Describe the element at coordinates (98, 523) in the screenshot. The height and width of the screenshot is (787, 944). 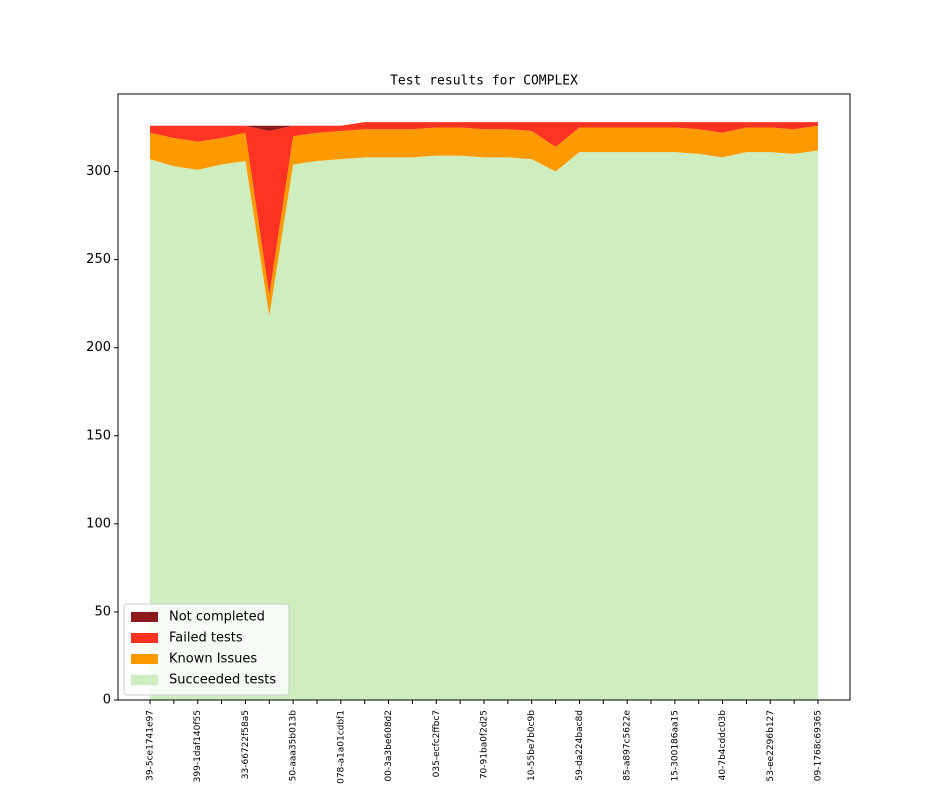
I see `y-tick-label: 100` at that location.